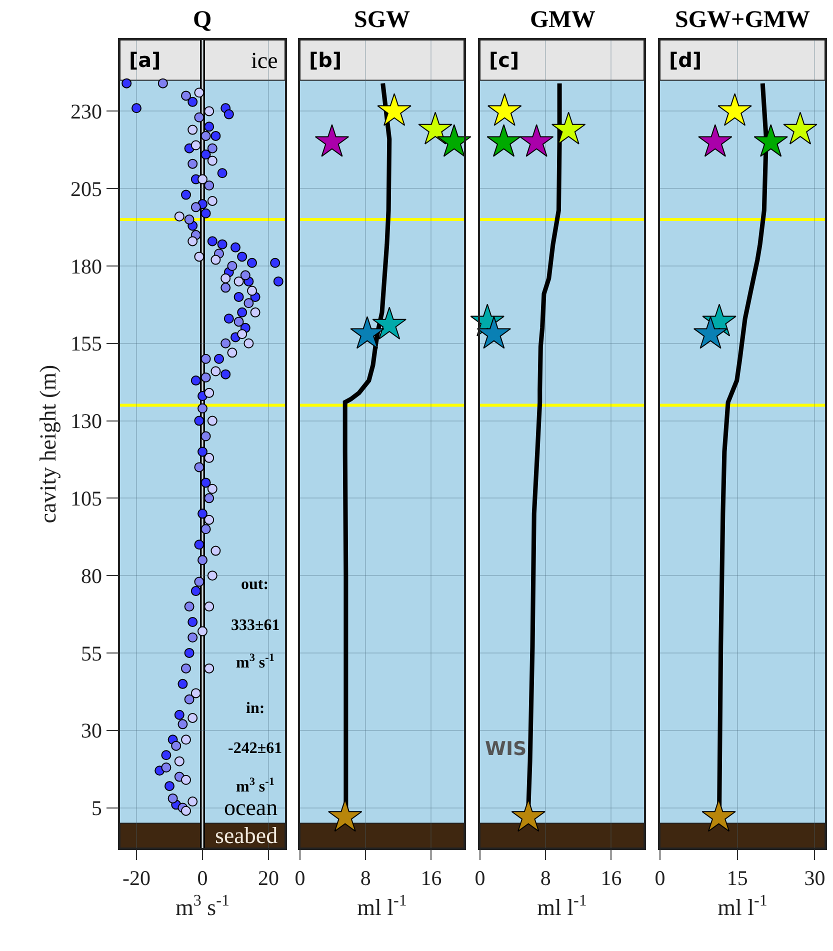  What do you see at coordinates (246, 835) in the screenshot?
I see `band-label: seabed` at bounding box center [246, 835].